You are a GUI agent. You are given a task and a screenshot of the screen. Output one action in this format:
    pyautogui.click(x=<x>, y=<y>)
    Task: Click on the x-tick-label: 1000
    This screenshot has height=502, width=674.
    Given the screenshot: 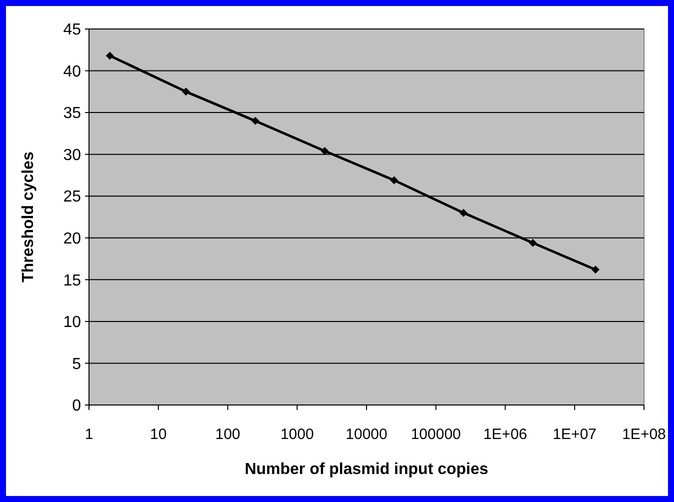 What is the action you would take?
    pyautogui.click(x=297, y=434)
    